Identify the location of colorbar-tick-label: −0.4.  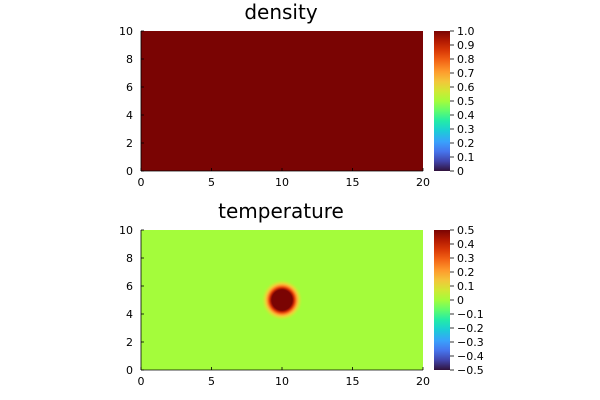
(470, 356).